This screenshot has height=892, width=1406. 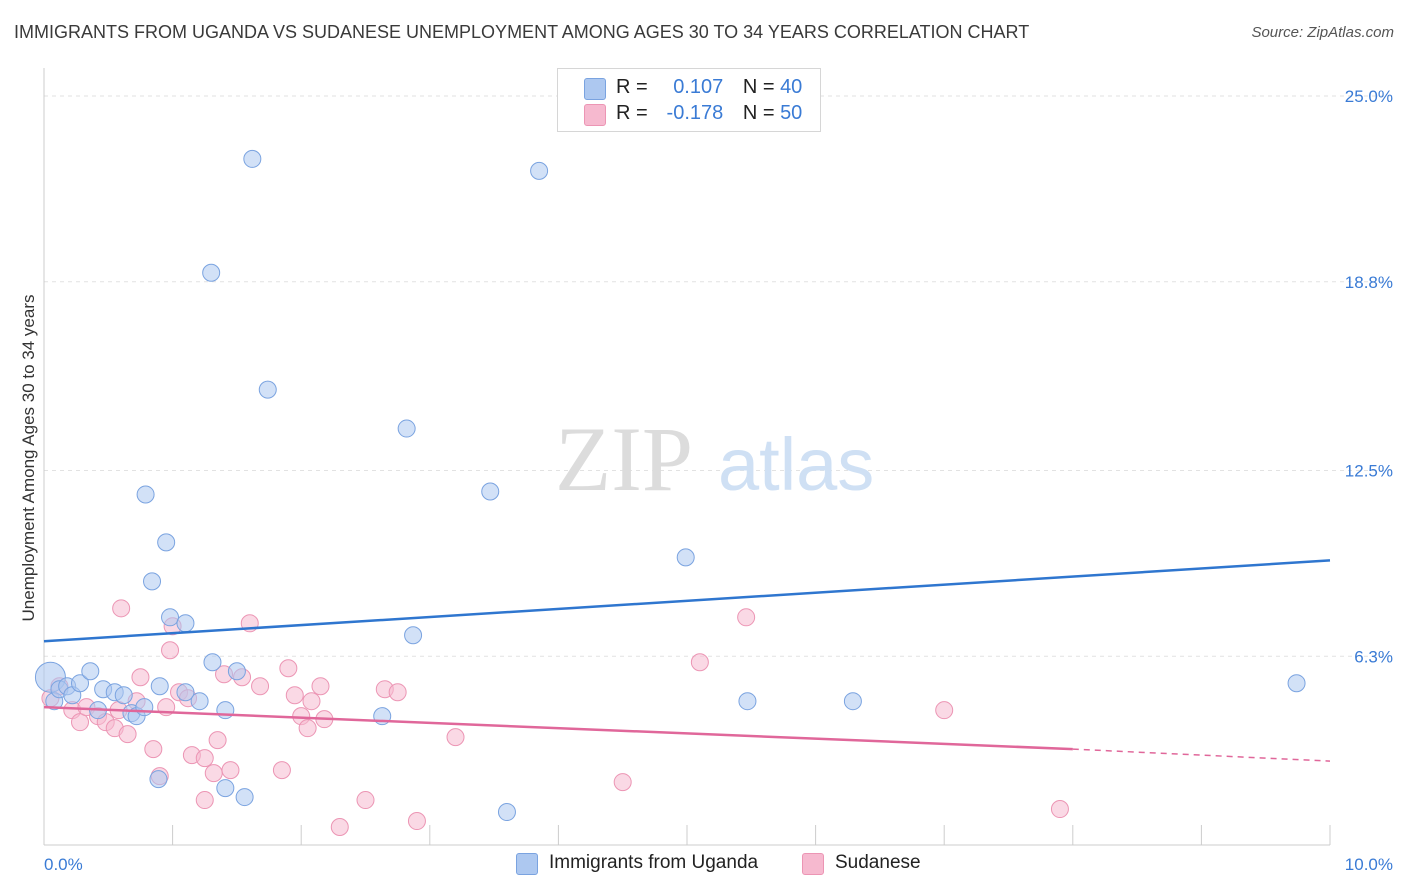 I want to click on bottom-legend-label-sudanese: Sudanese, so click(x=878, y=862).